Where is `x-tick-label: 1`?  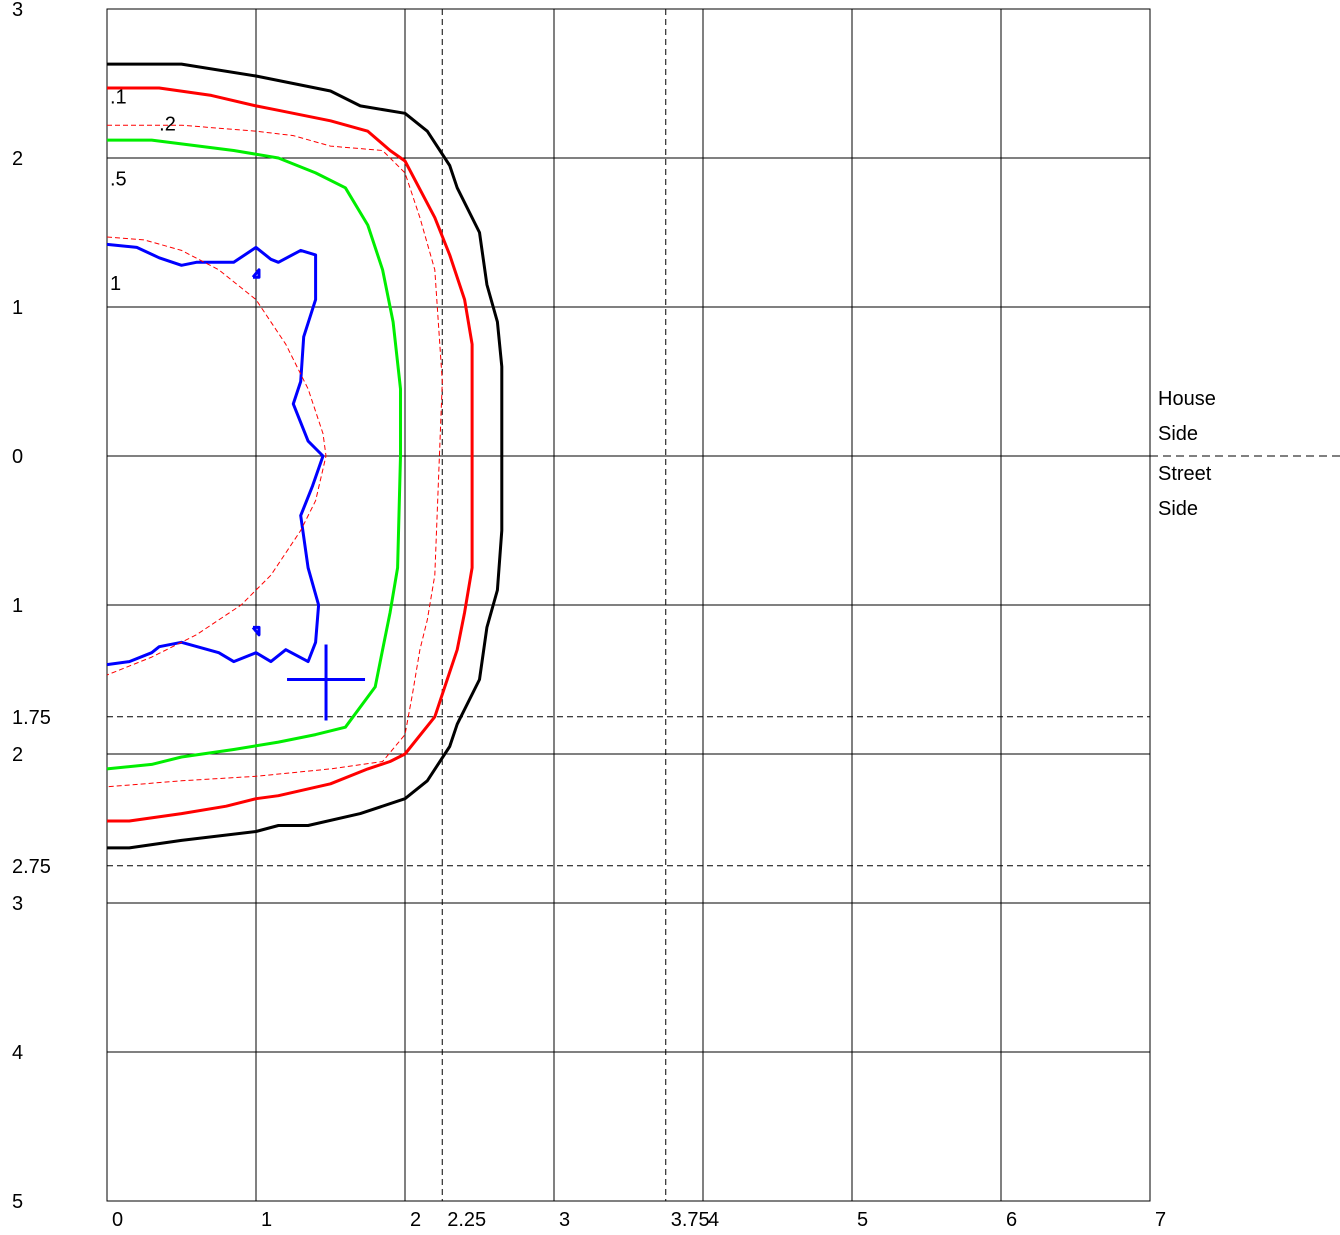
x-tick-label: 1 is located at coordinates (266, 1220).